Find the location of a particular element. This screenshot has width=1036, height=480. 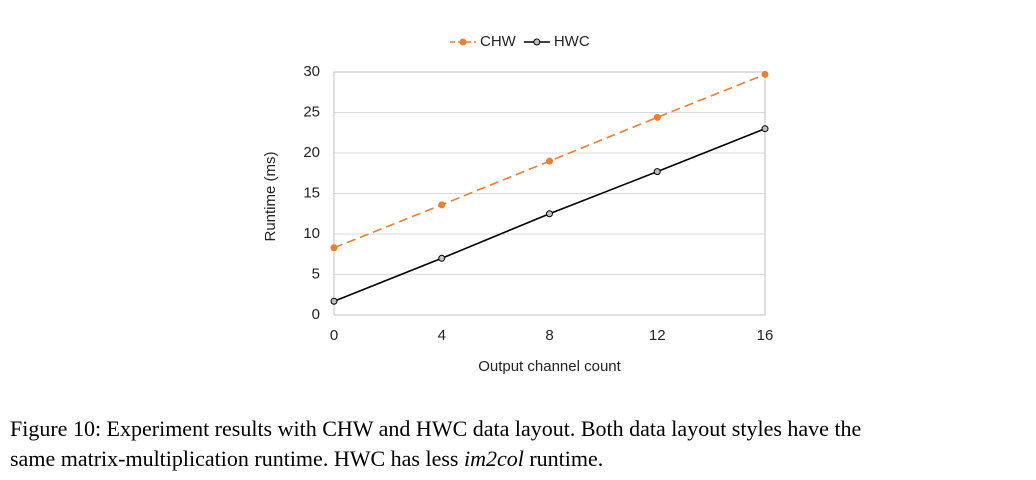

caption-emph: im2col is located at coordinates (494, 458).